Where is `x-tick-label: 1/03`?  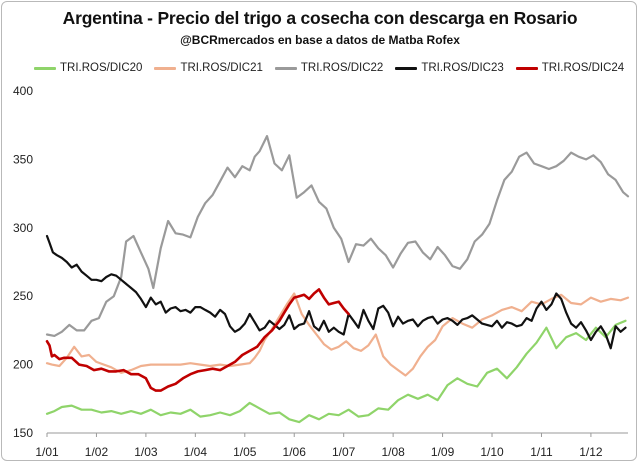
x-tick-label: 1/03 is located at coordinates (146, 452).